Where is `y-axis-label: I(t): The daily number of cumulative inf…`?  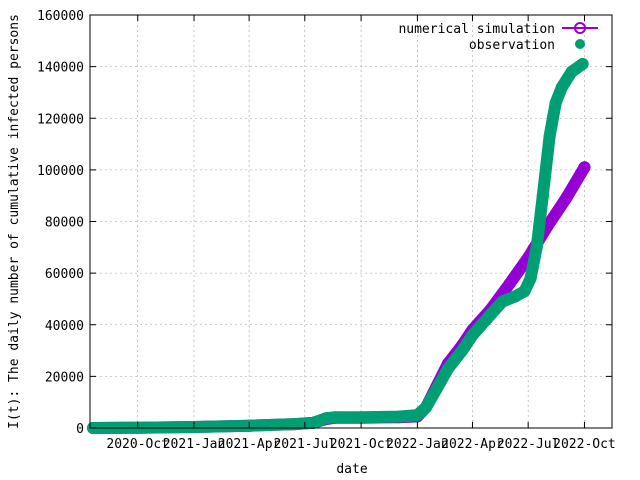
y-axis-label: I(t): The daily number of cumulative inf… is located at coordinates (14, 221).